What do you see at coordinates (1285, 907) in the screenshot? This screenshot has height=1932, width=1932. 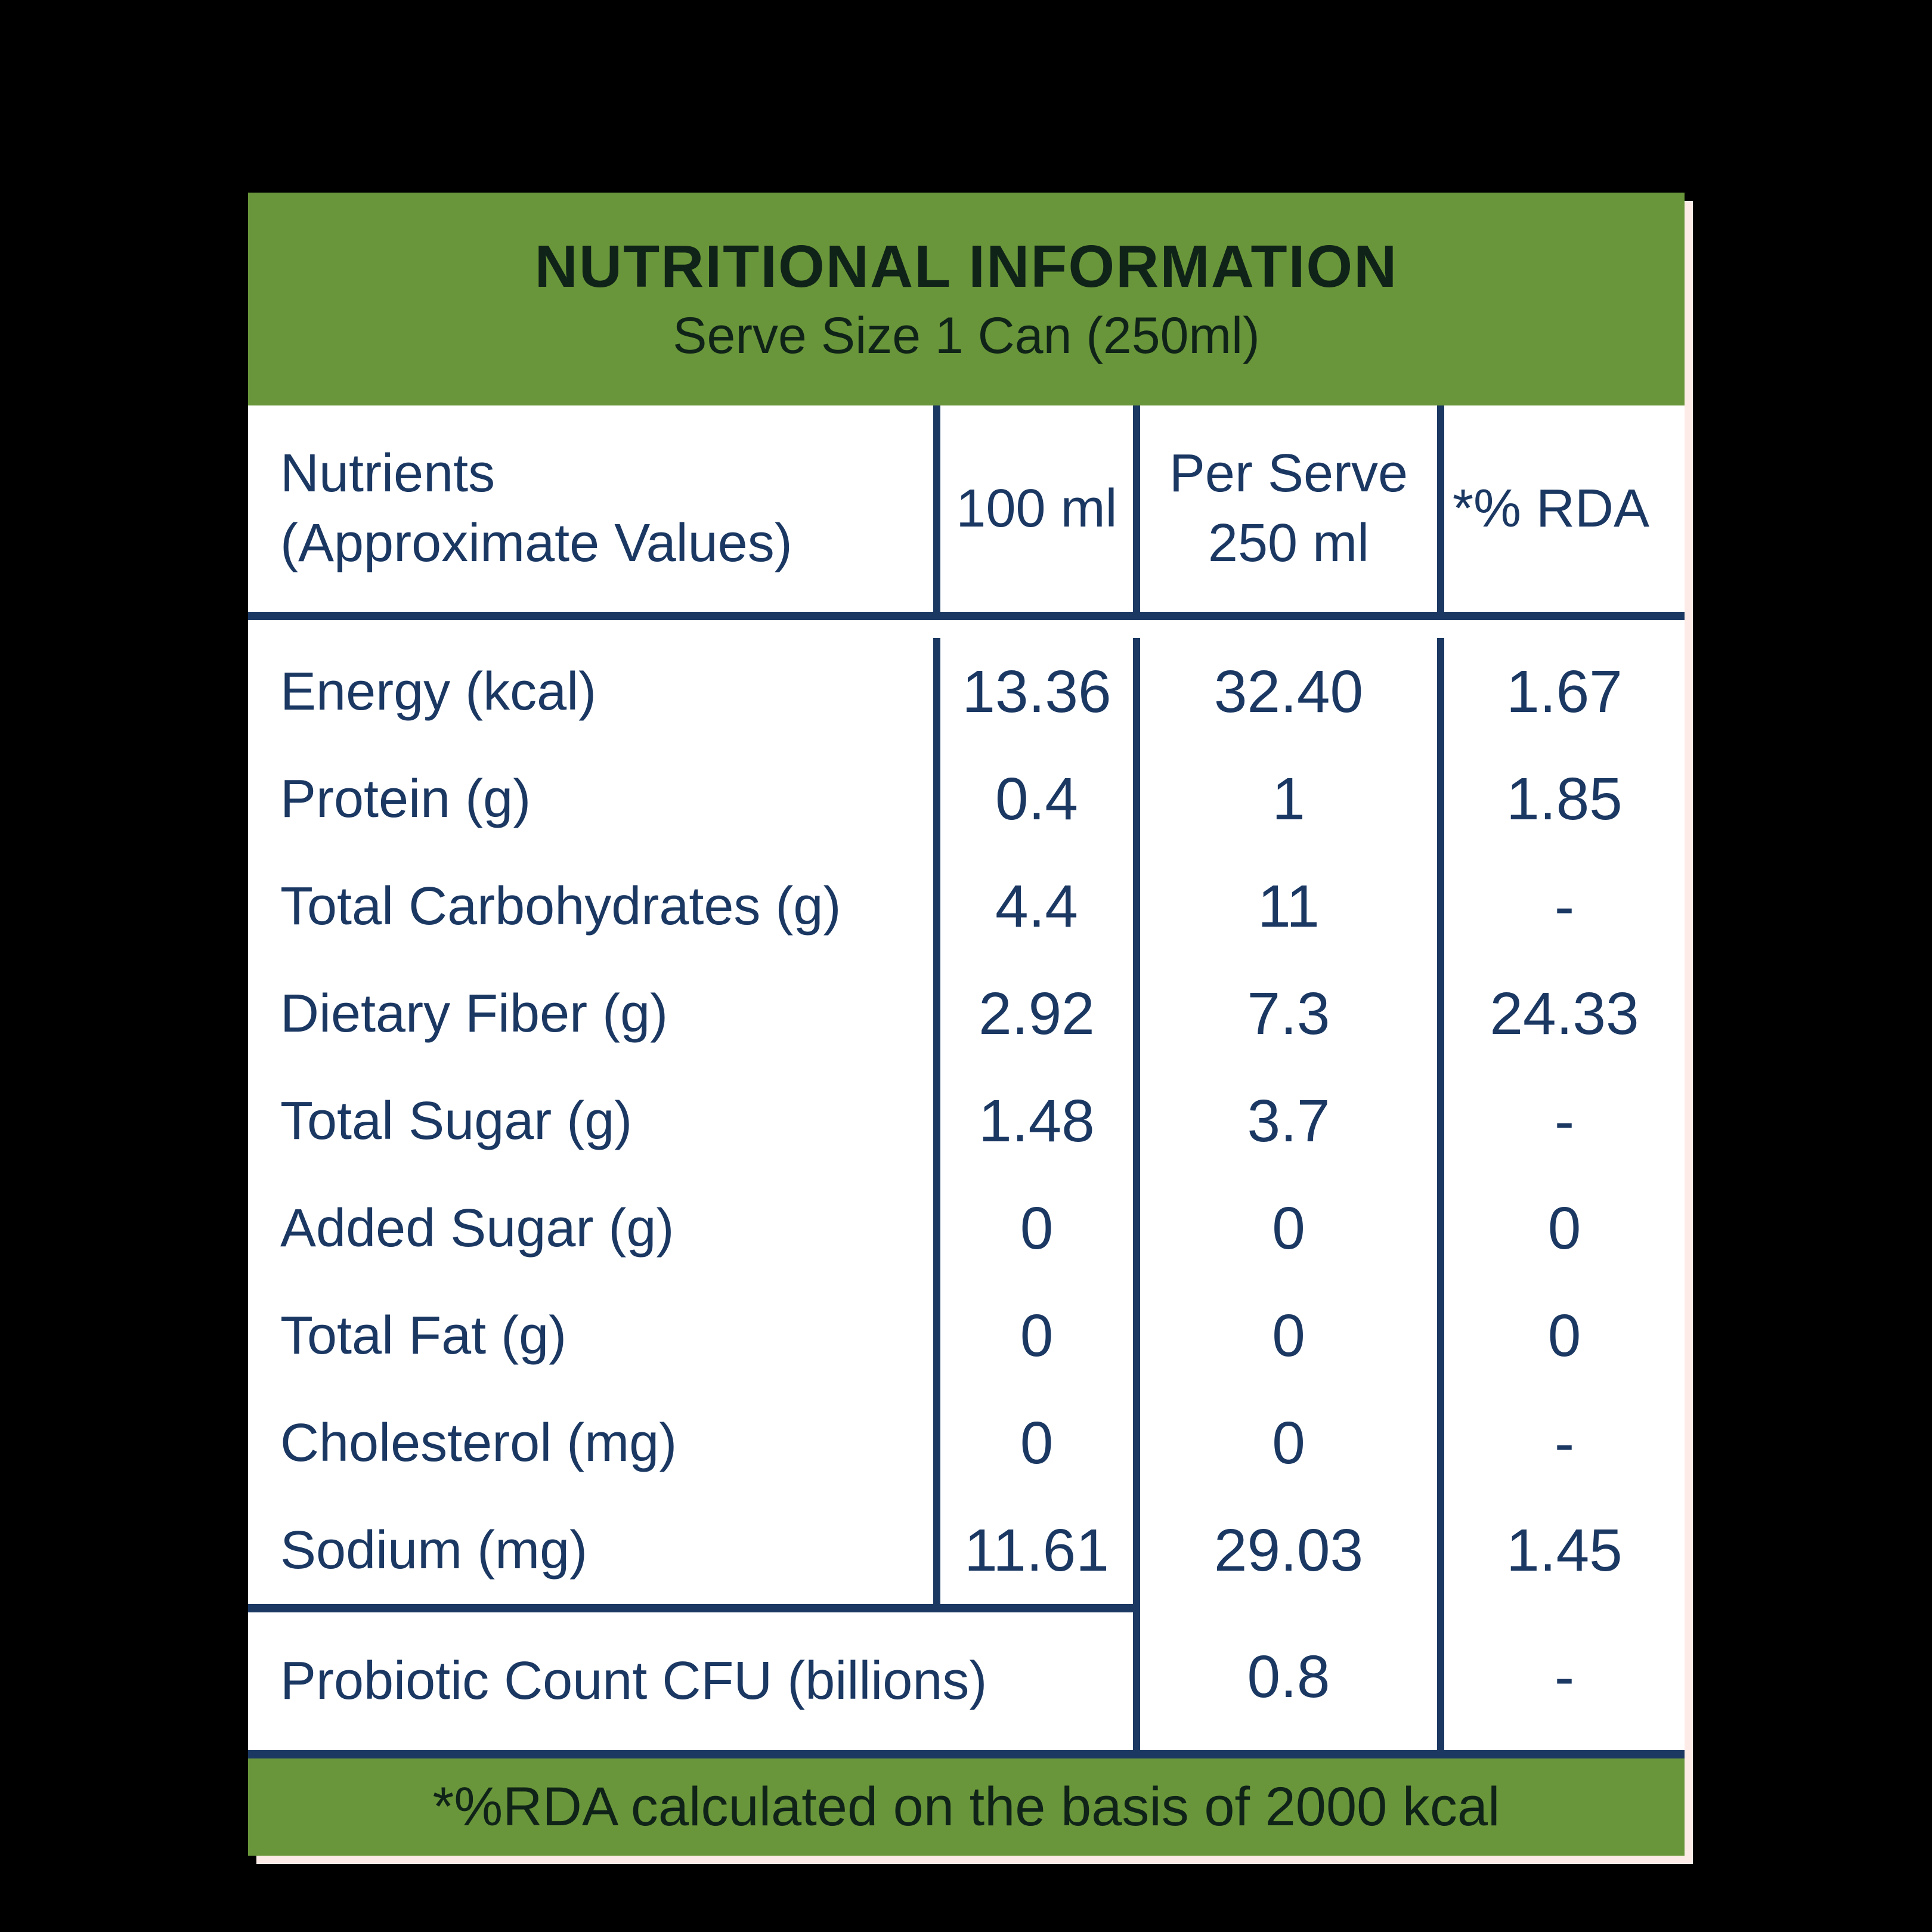 I see `value-per-serve: 11` at bounding box center [1285, 907].